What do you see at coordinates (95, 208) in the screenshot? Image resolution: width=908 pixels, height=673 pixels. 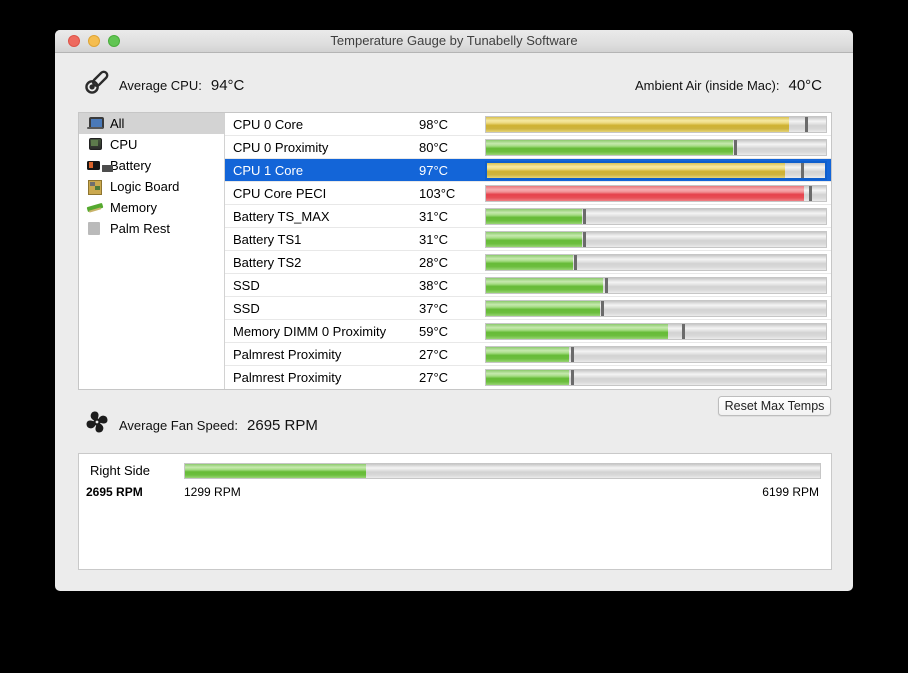 I see `memory-icon` at bounding box center [95, 208].